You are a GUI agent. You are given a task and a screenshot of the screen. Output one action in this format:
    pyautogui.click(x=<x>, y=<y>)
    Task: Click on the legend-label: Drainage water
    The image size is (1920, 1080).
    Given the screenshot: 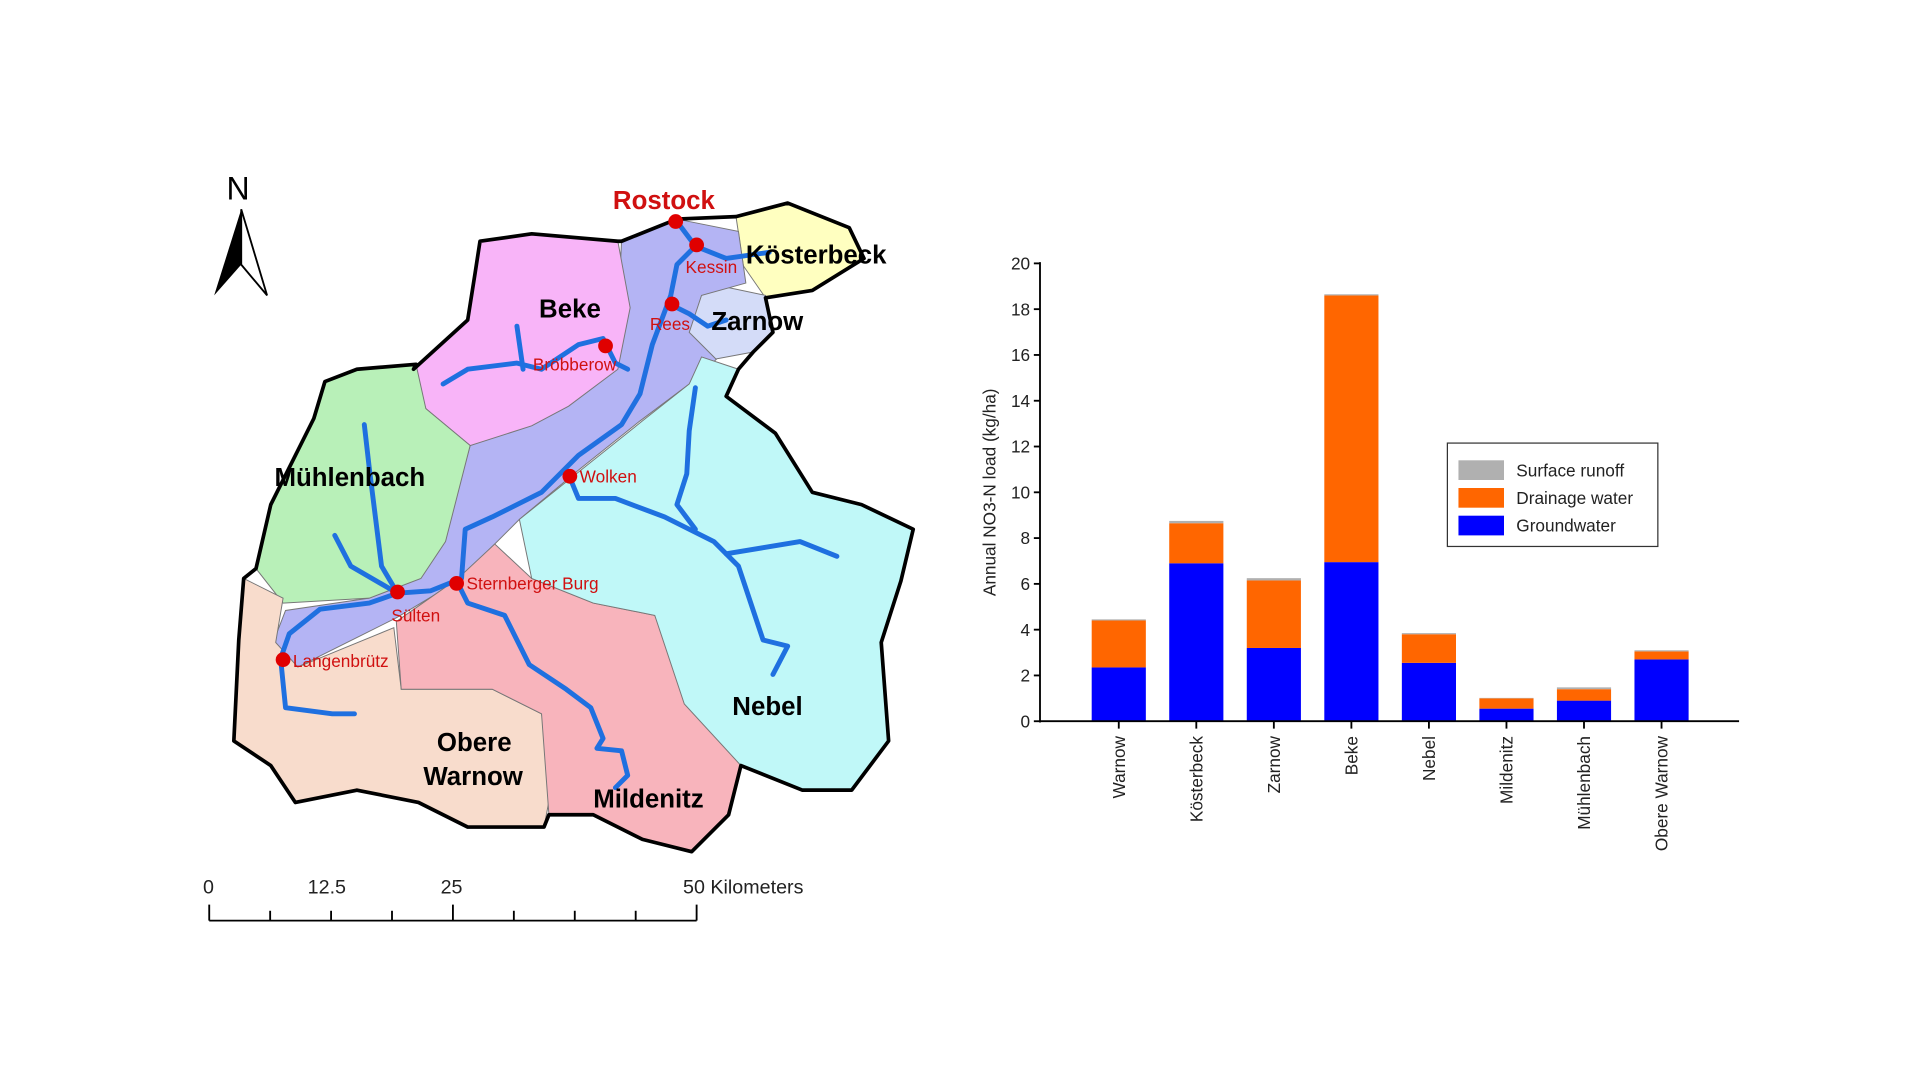 What is the action you would take?
    pyautogui.click(x=1574, y=498)
    